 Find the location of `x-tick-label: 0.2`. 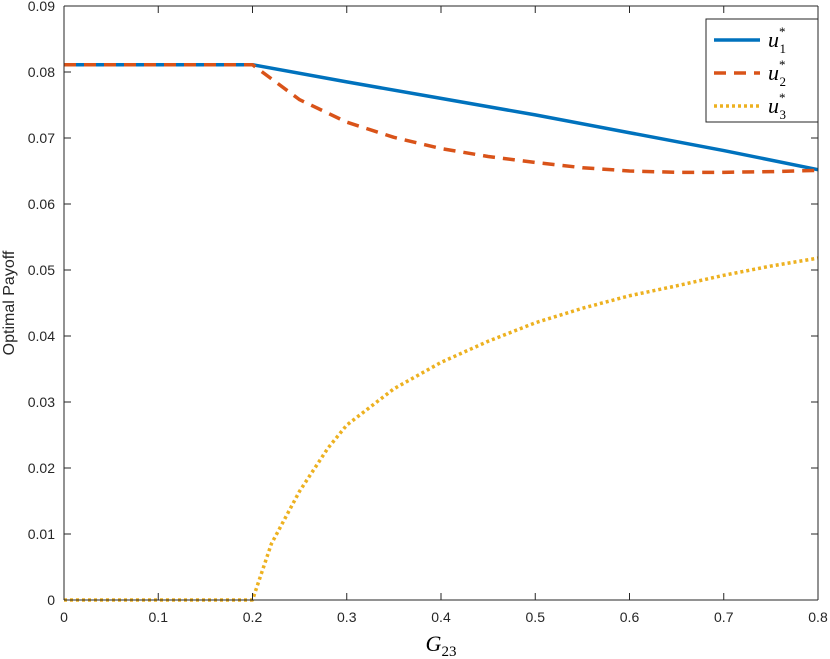

x-tick-label: 0.2 is located at coordinates (253, 617).